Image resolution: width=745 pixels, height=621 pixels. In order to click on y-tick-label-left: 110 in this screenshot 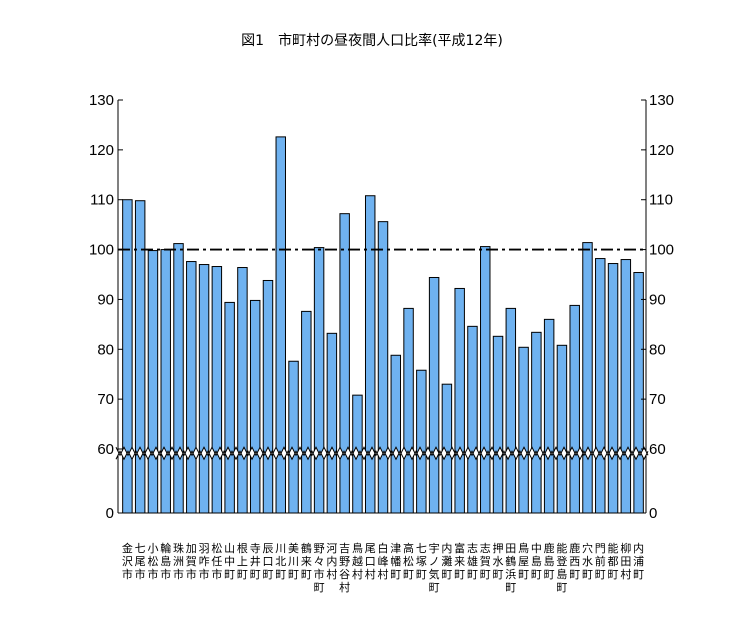, I will do `click(102, 200)`.